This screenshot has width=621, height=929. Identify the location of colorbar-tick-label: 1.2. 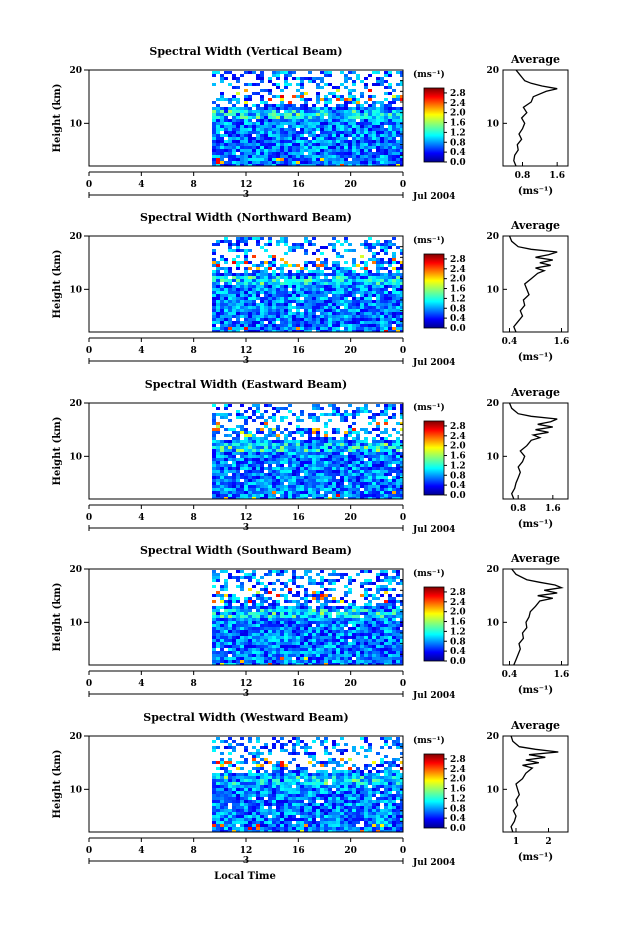
(458, 133).